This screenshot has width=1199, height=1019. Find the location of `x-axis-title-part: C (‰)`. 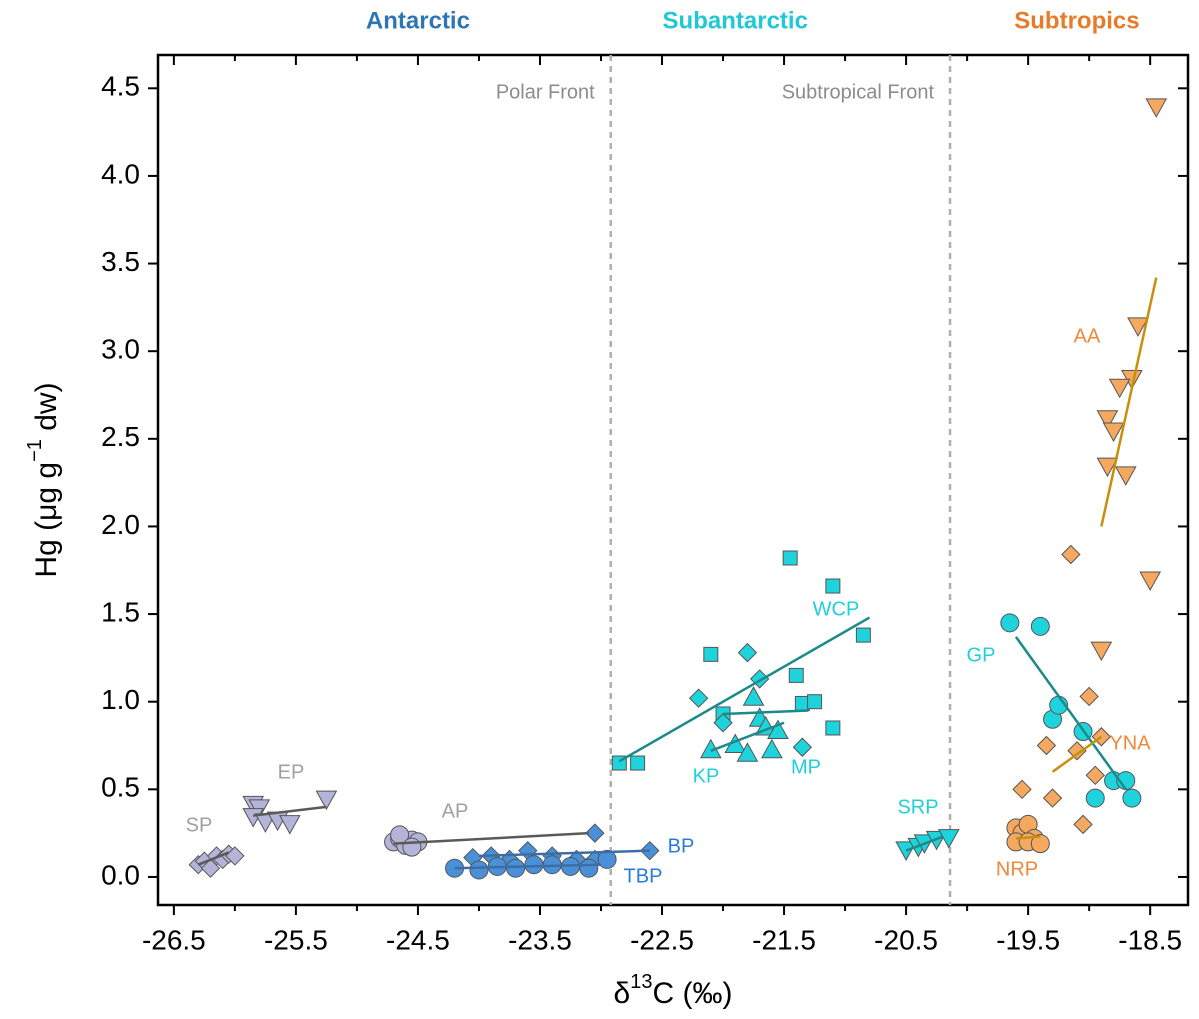

x-axis-title-part: C (‰) is located at coordinates (692, 993).